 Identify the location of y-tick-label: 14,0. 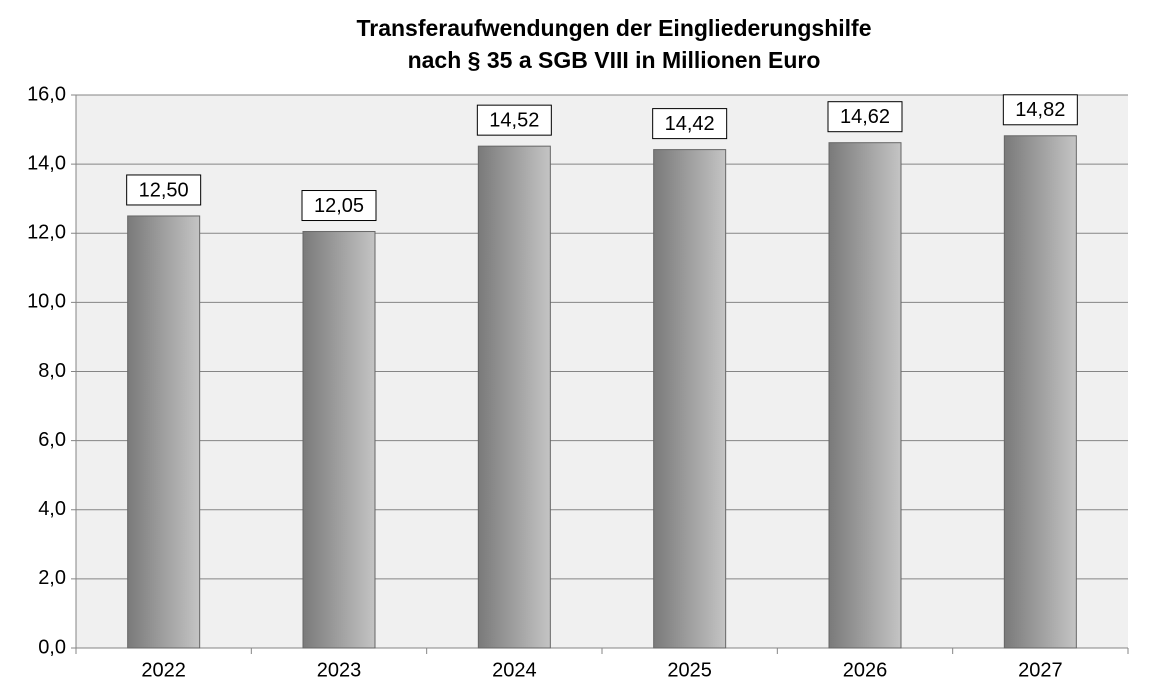
(46, 163).